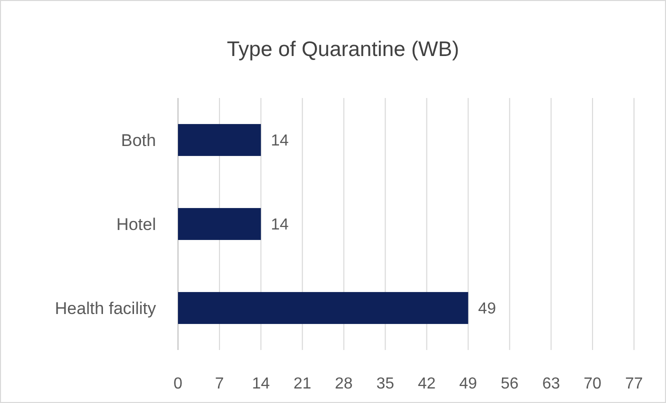  I want to click on x-tick-label: 21, so click(302, 384).